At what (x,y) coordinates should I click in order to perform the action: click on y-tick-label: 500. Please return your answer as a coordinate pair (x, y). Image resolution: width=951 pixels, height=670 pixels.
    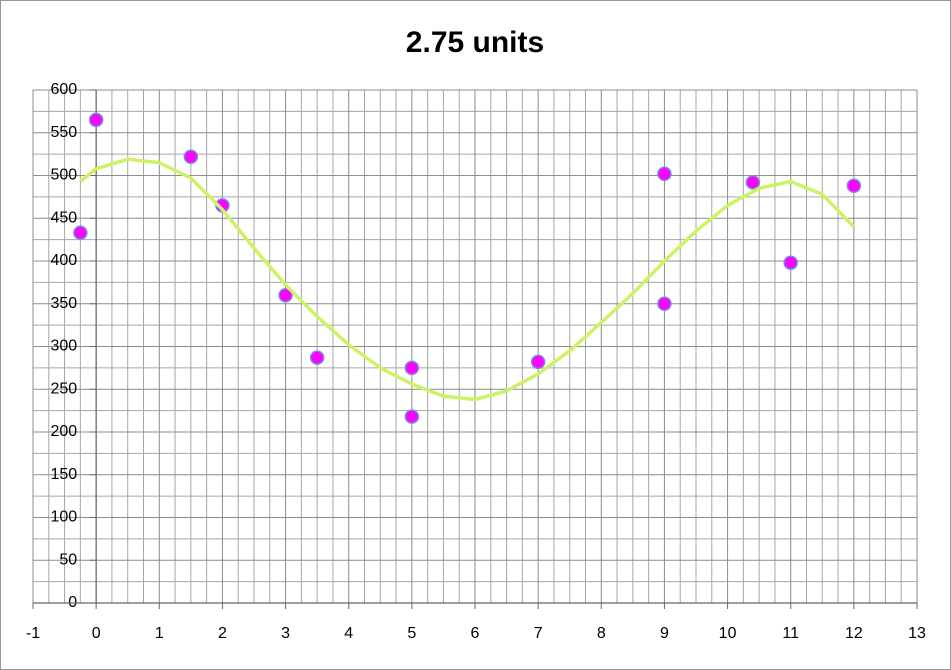
    Looking at the image, I should click on (63, 175).